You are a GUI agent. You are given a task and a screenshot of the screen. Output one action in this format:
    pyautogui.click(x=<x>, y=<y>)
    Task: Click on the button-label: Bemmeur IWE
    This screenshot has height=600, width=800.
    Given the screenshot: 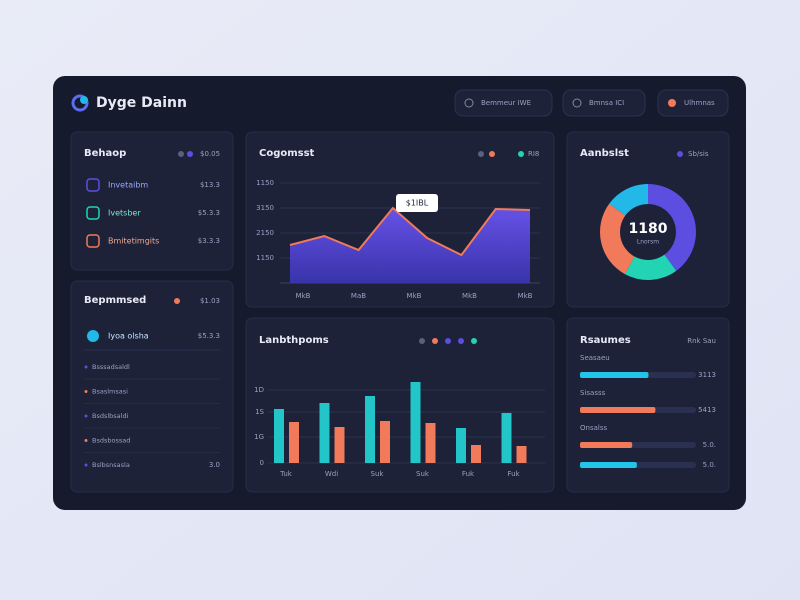 What is the action you would take?
    pyautogui.click(x=506, y=103)
    